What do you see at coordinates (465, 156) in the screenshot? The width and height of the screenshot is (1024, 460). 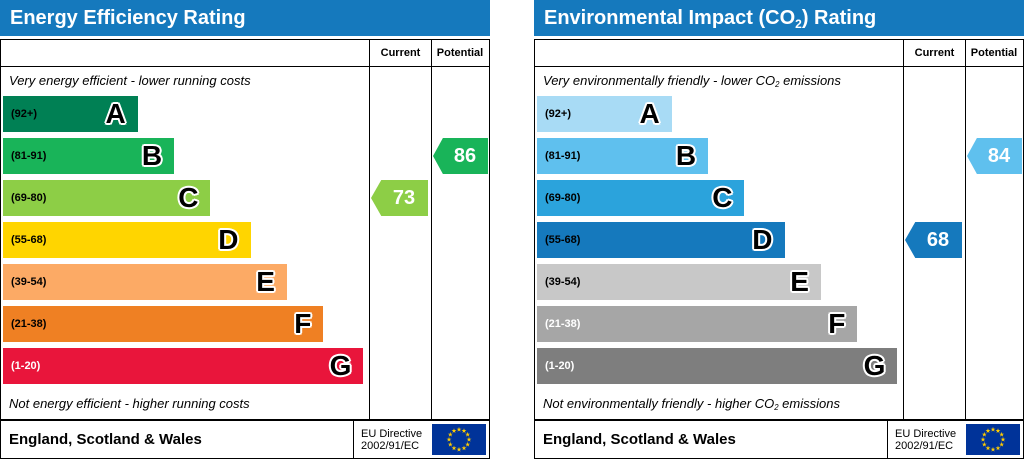 I see `potential-rating-value: 86` at bounding box center [465, 156].